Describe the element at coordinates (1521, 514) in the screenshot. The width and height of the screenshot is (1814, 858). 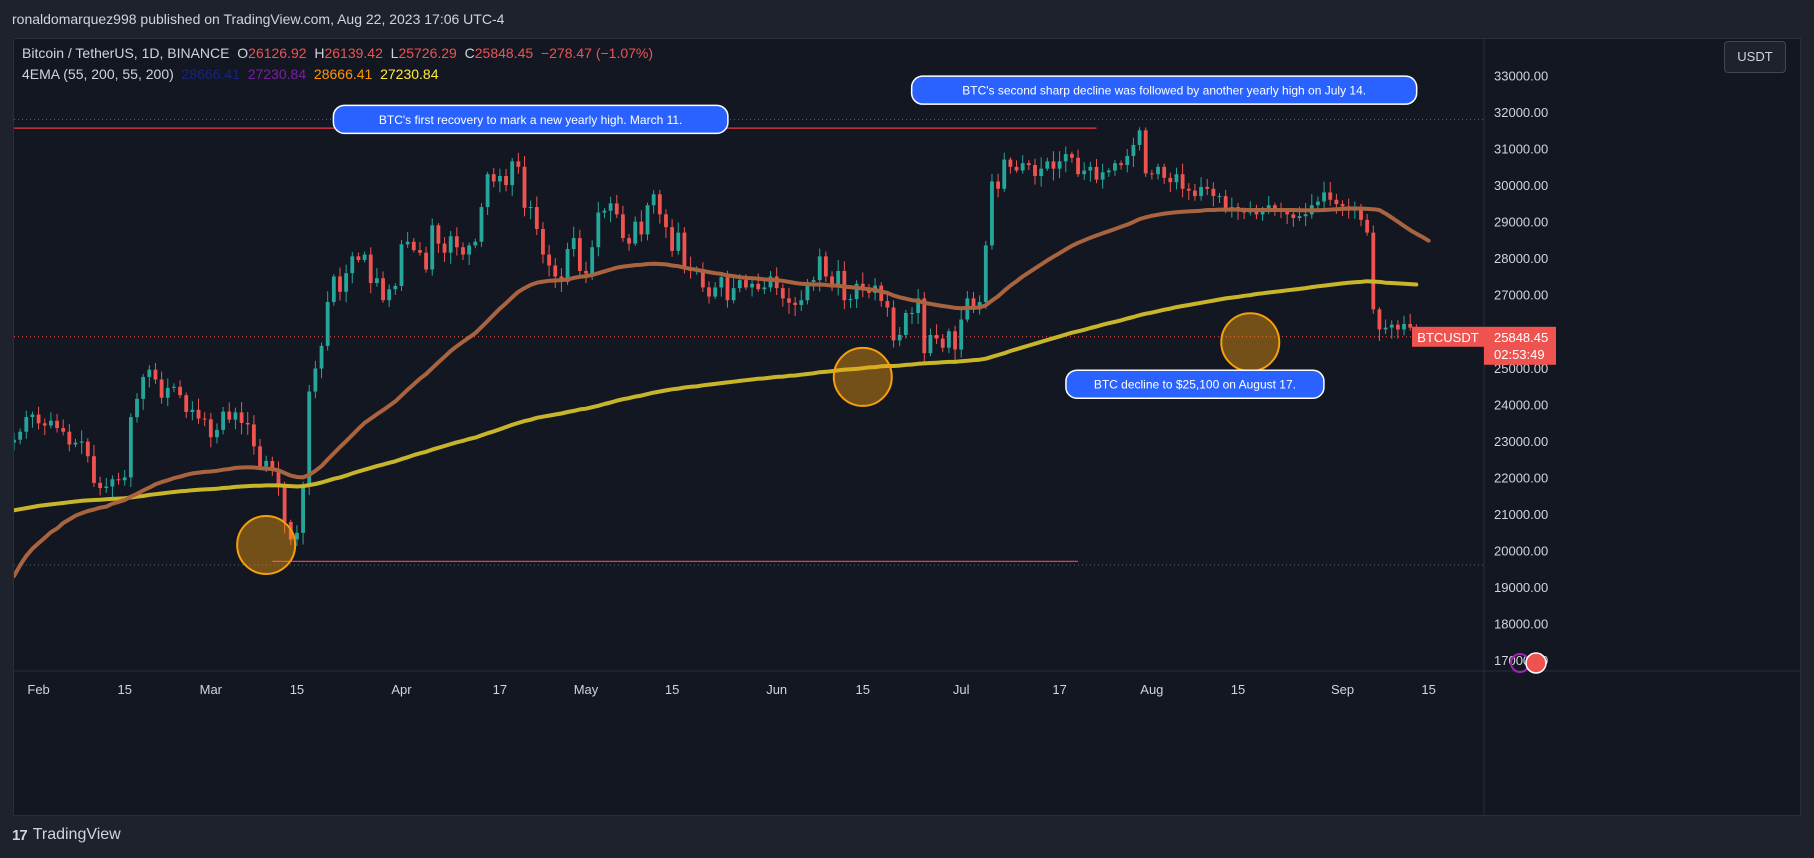
I see `y-tick-label: 21000.00` at that location.